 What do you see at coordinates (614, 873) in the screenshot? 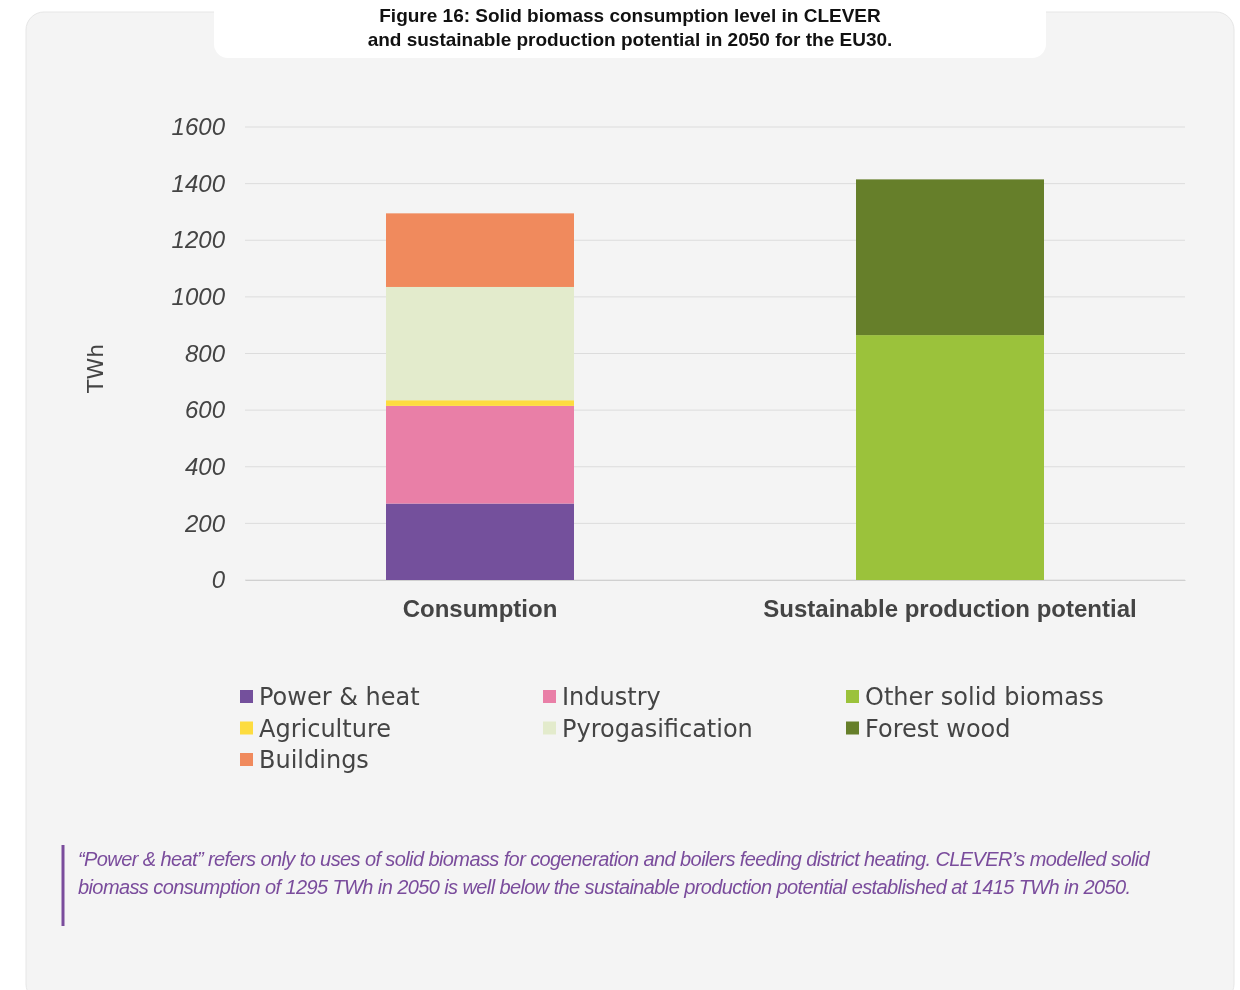
I see `text: “Power & heat” refers only to uses of solid biomass for cogeneration and boilers feeding district heating. CLEVER’s modelled solid biomass consumption of 1295 TWh in 2050 is well below the sustainable production potential established at 1415 TWh in 2050.` at bounding box center [614, 873].